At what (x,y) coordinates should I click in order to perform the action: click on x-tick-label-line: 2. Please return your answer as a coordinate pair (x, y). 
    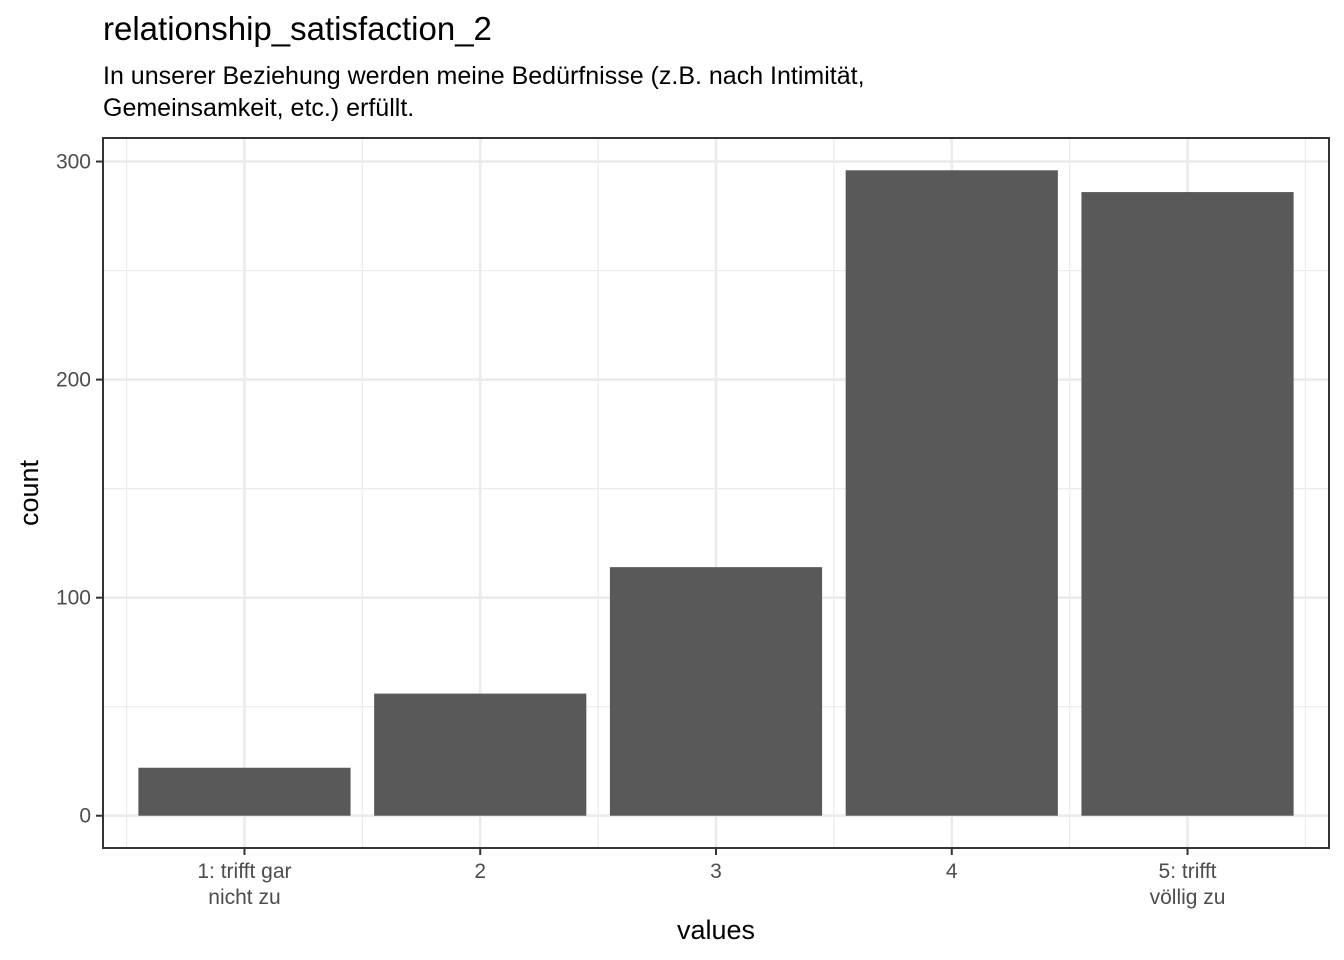
    Looking at the image, I should click on (480, 871).